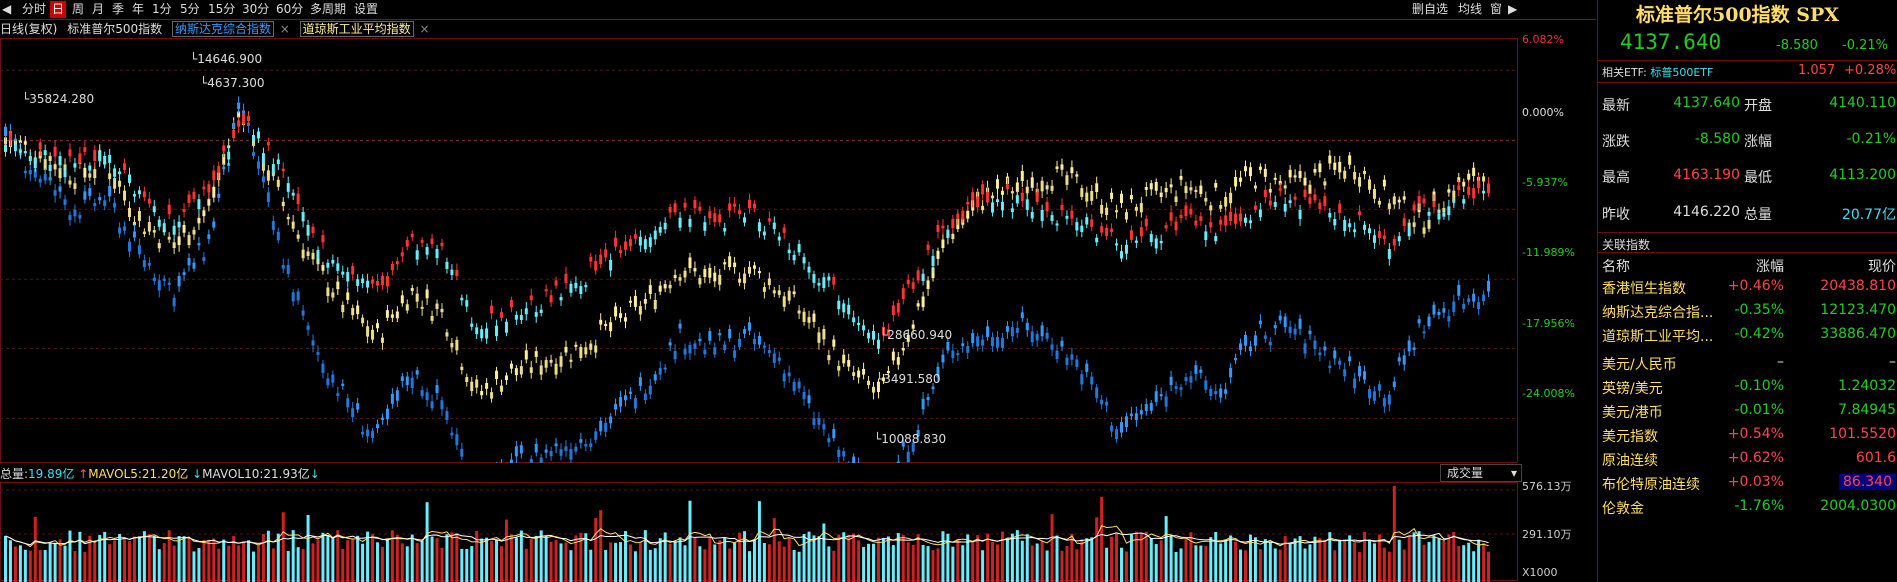 The image size is (1897, 582). I want to click on tab-period-12: 设置, so click(366, 9).